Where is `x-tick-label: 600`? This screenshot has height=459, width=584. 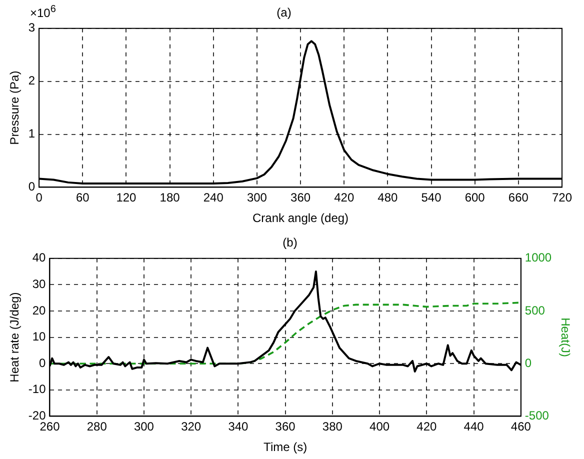 x-tick-label: 600 is located at coordinates (475, 197).